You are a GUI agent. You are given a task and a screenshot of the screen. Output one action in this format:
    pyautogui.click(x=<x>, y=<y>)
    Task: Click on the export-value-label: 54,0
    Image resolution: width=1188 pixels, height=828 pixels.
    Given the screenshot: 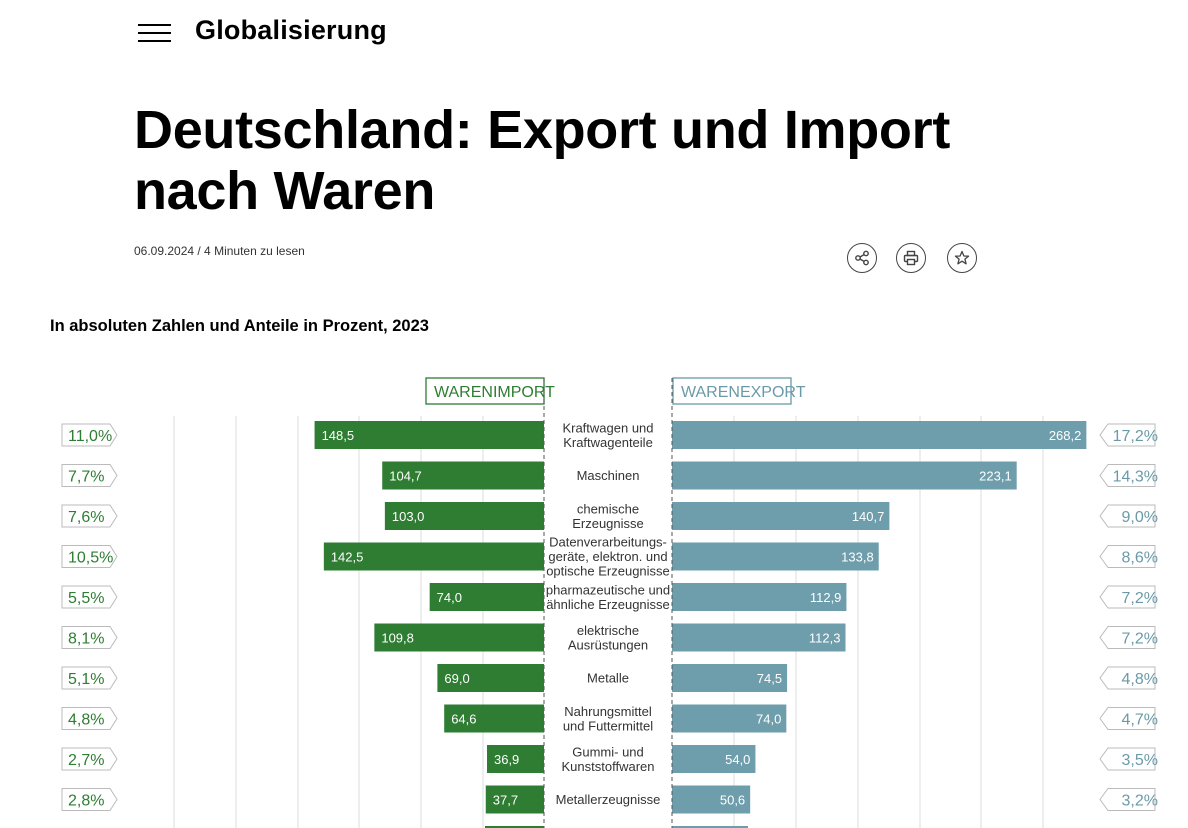 What is the action you would take?
    pyautogui.click(x=737, y=759)
    